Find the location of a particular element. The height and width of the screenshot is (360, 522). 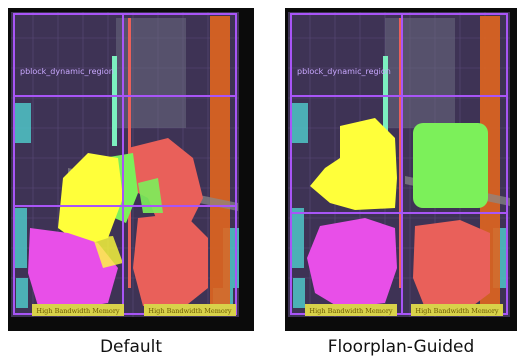

yellow-fringe is located at coordinates (108, 252).